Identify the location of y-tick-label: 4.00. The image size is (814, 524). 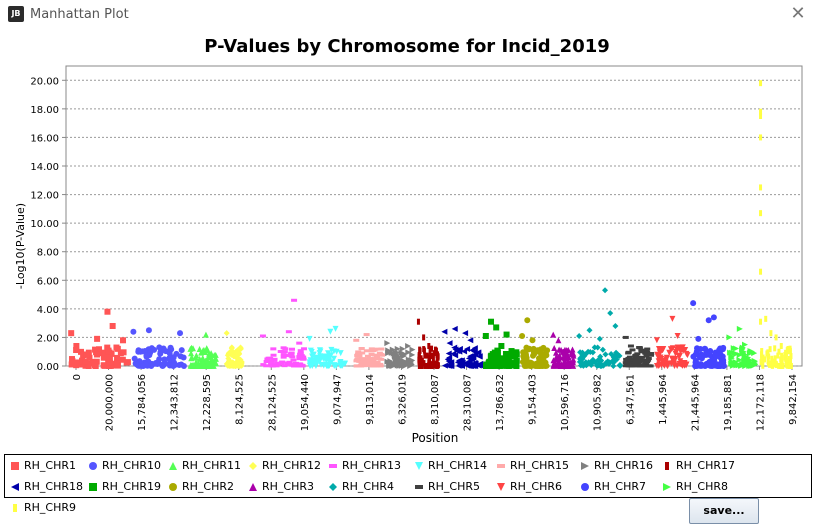
(48, 310).